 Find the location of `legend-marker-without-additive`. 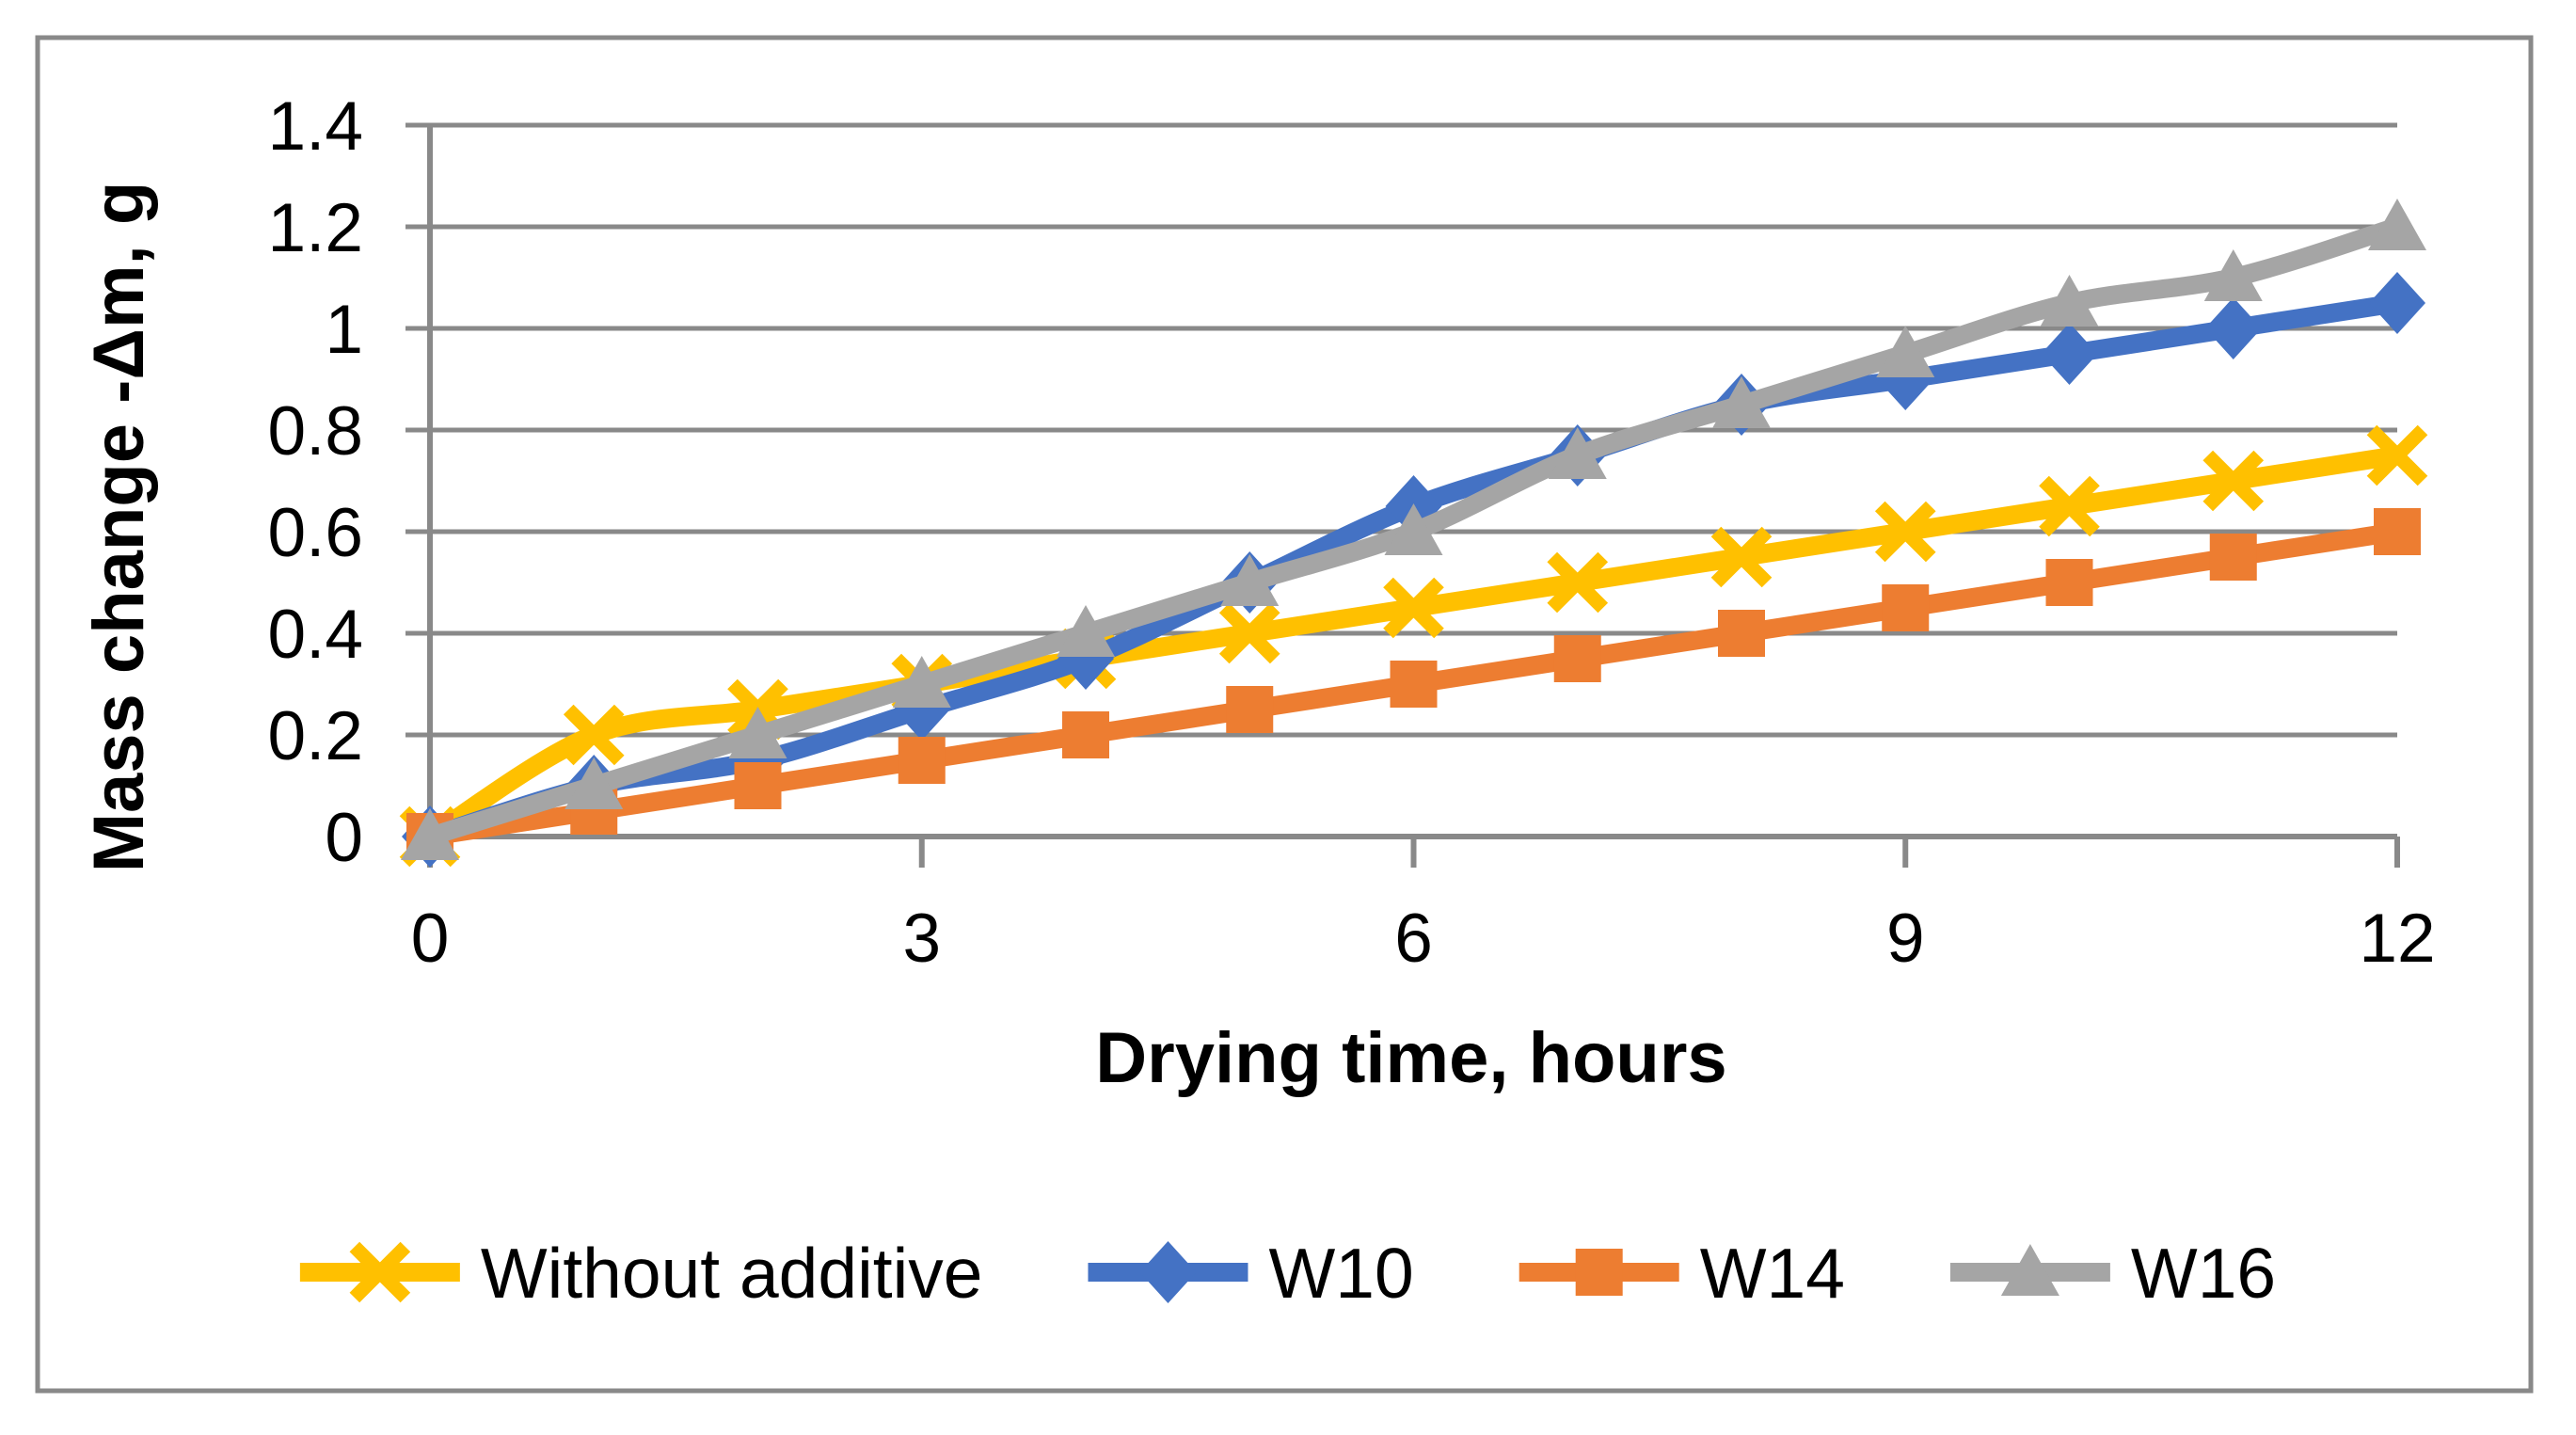

legend-marker-without-additive is located at coordinates (380, 1272).